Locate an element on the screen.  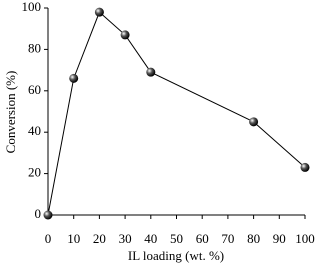
x-tick-label: 30 is located at coordinates (125, 238).